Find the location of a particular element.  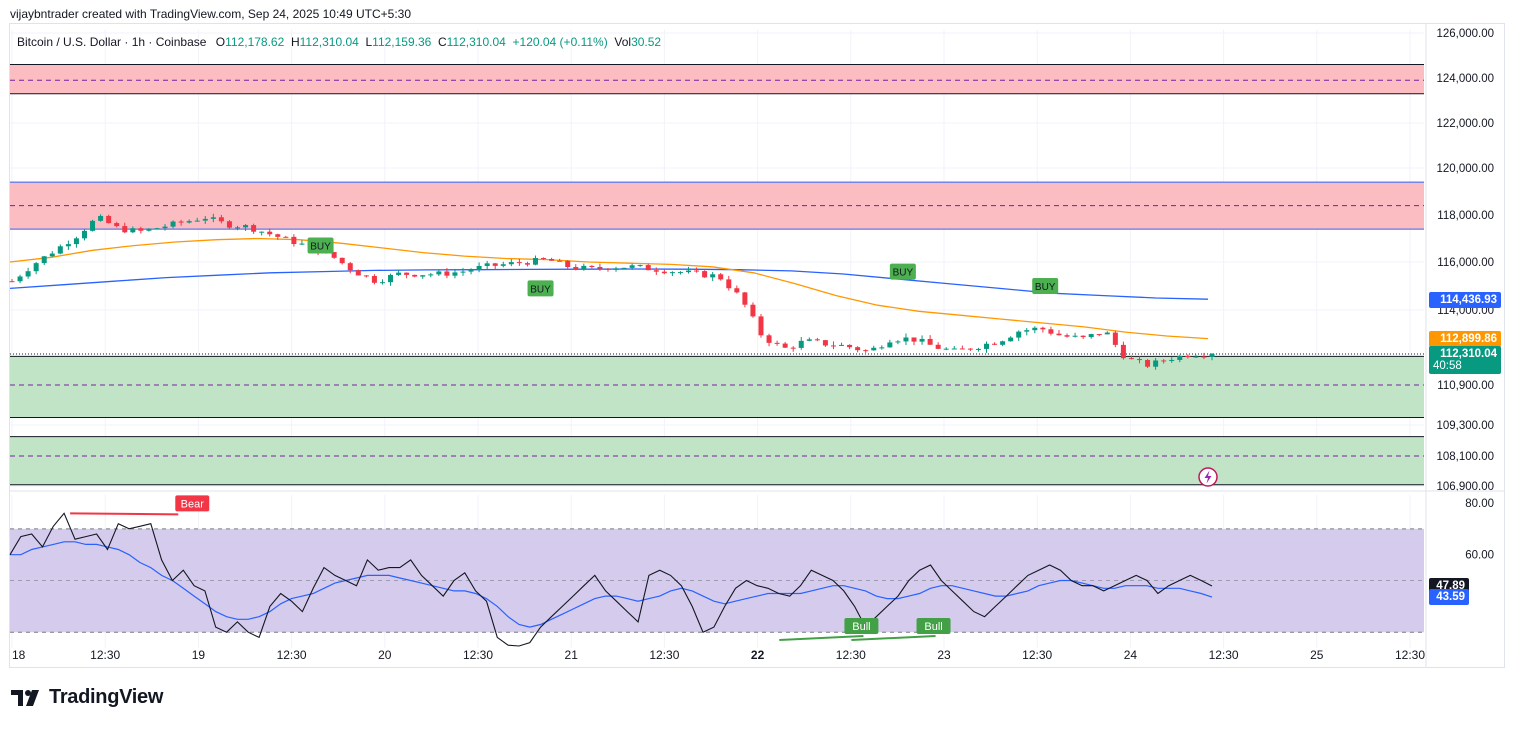

tradingview-logo-icon is located at coordinates (25, 697).